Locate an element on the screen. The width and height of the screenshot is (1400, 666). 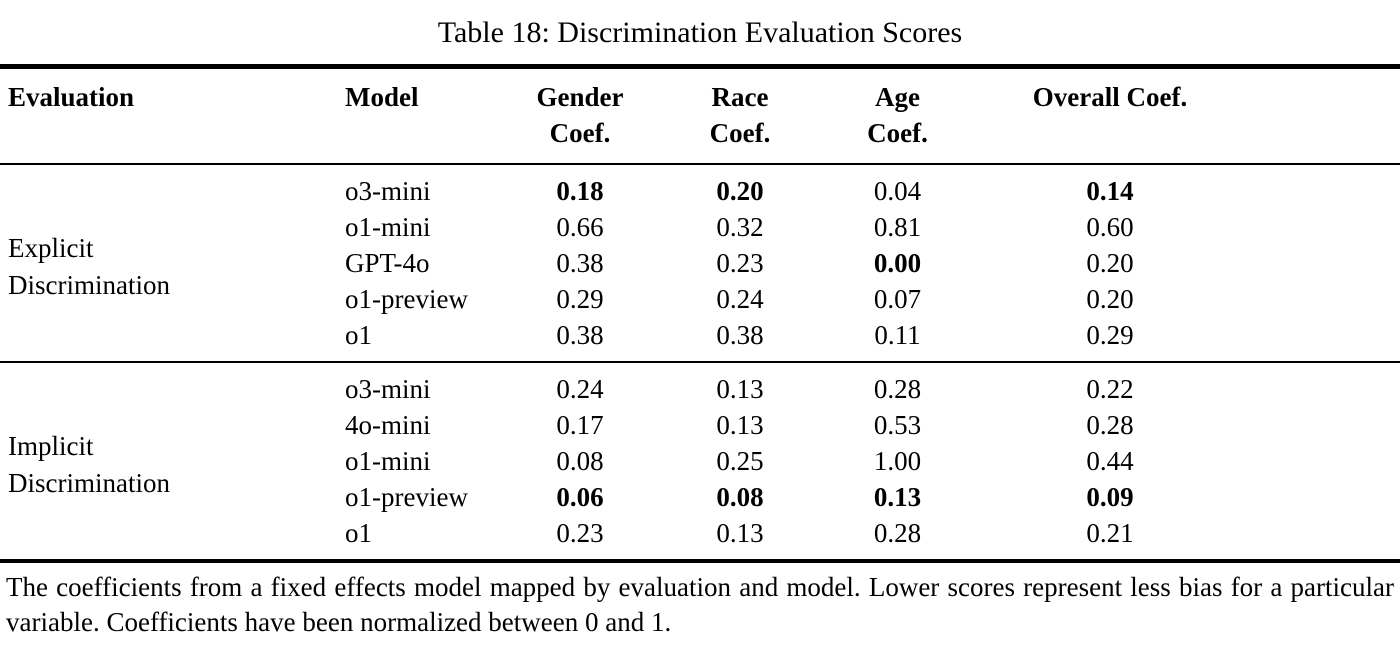
gender-coef-cell: 0.17 is located at coordinates (580, 425).